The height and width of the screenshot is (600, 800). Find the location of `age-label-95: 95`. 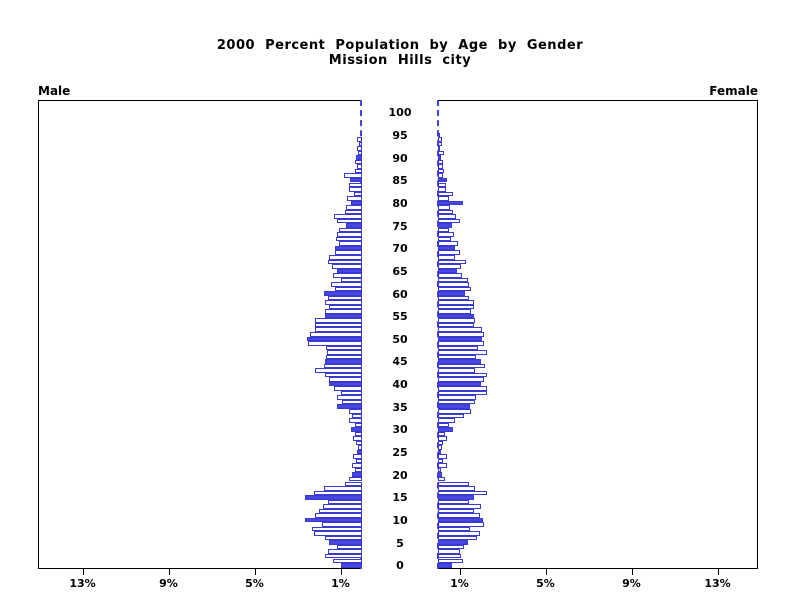

age-label-95: 95 is located at coordinates (400, 135).